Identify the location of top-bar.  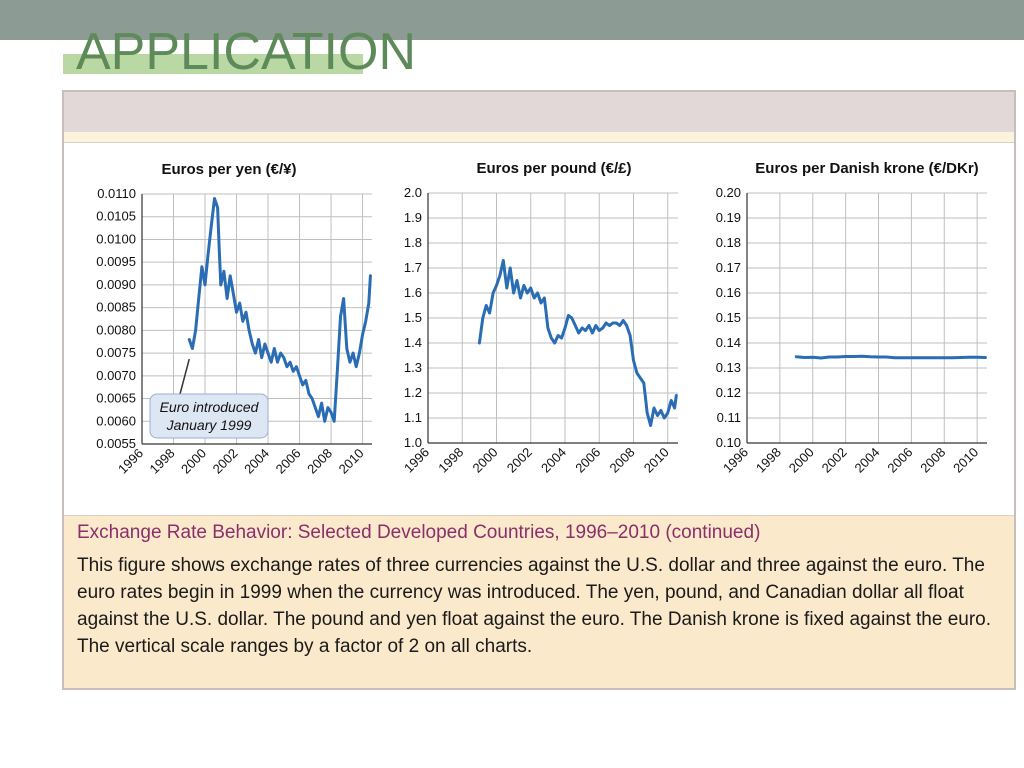
(512, 20).